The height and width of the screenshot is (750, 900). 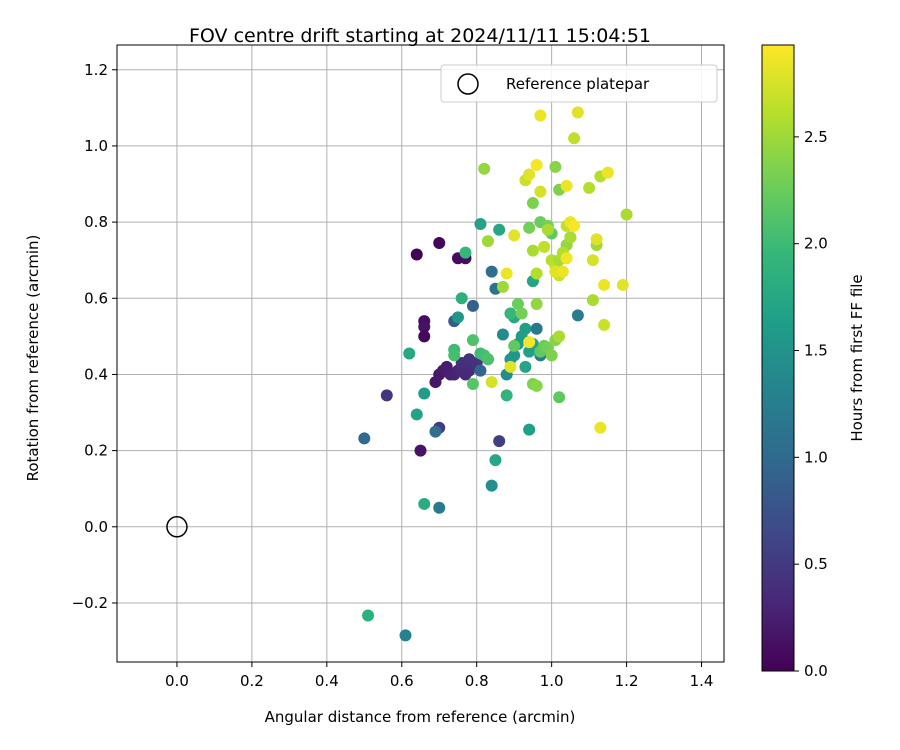 What do you see at coordinates (96, 527) in the screenshot?
I see `y-tick-label: 0.0` at bounding box center [96, 527].